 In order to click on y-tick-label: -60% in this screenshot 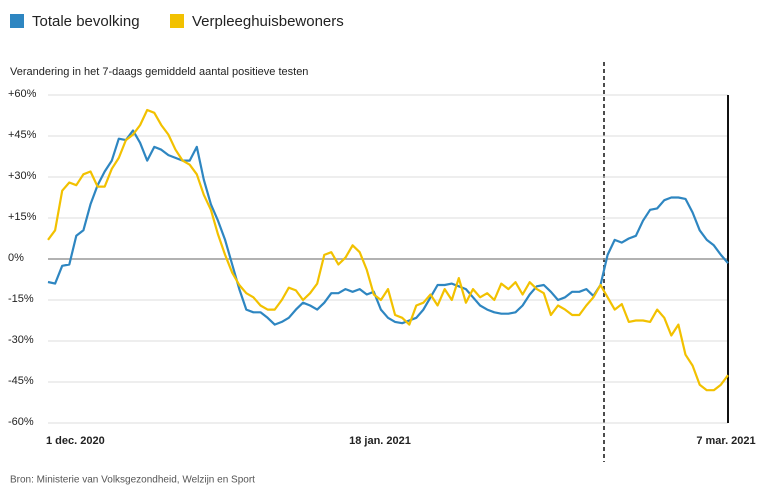, I will do `click(21, 422)`.